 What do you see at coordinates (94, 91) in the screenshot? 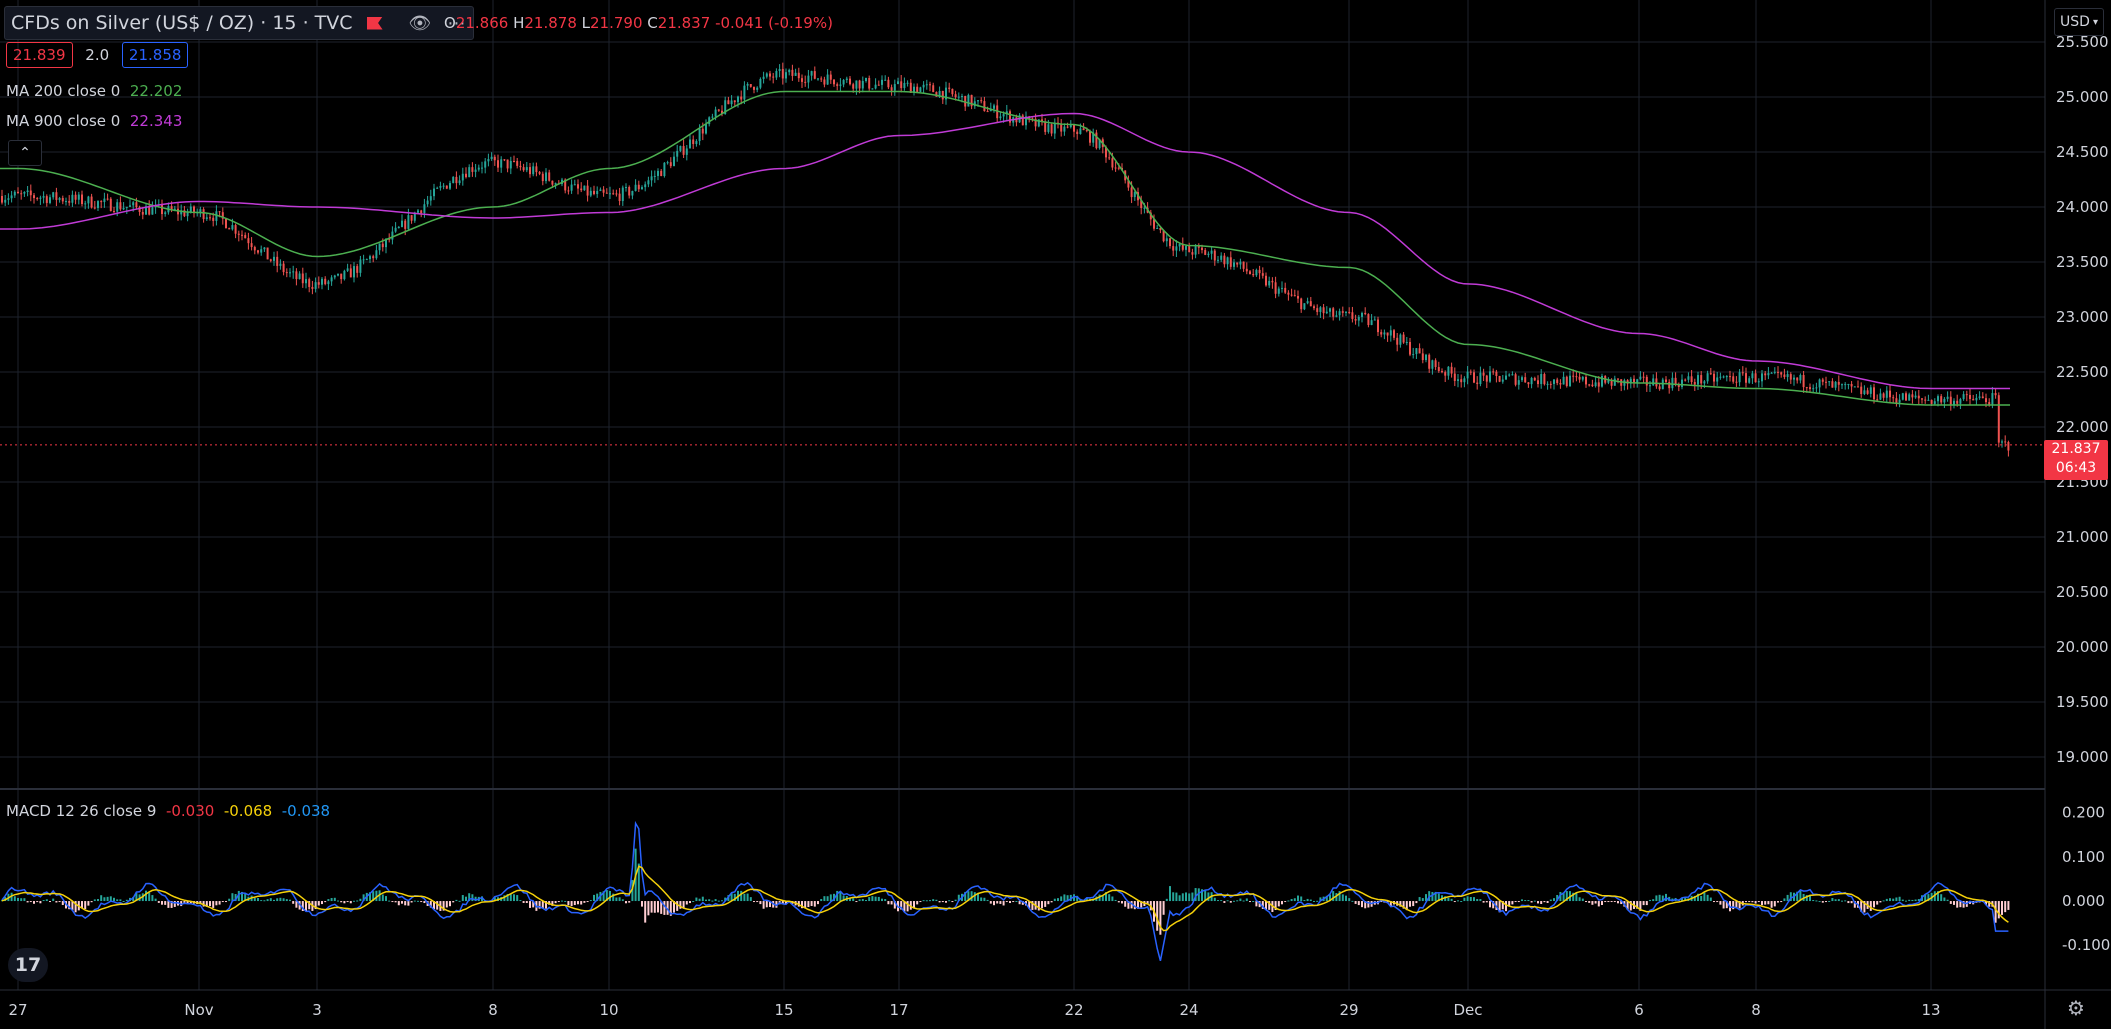
I see `ma200-legend: MA 200 close 0 22.202` at bounding box center [94, 91].